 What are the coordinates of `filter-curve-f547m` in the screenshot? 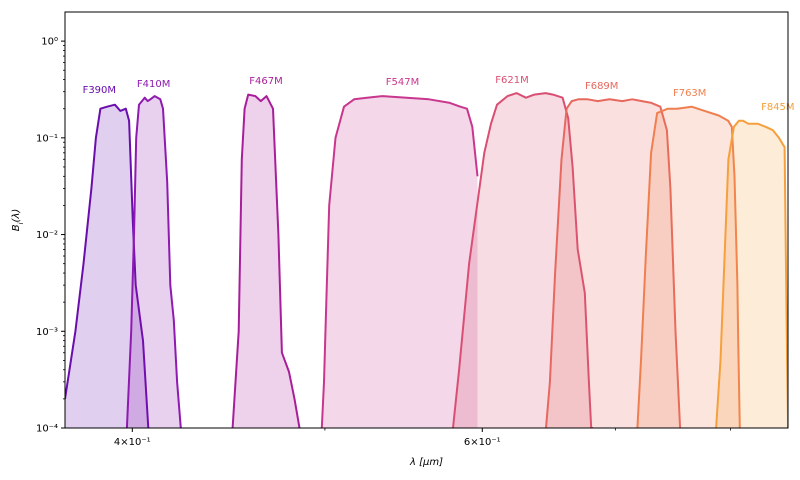 It's located at (399, 261).